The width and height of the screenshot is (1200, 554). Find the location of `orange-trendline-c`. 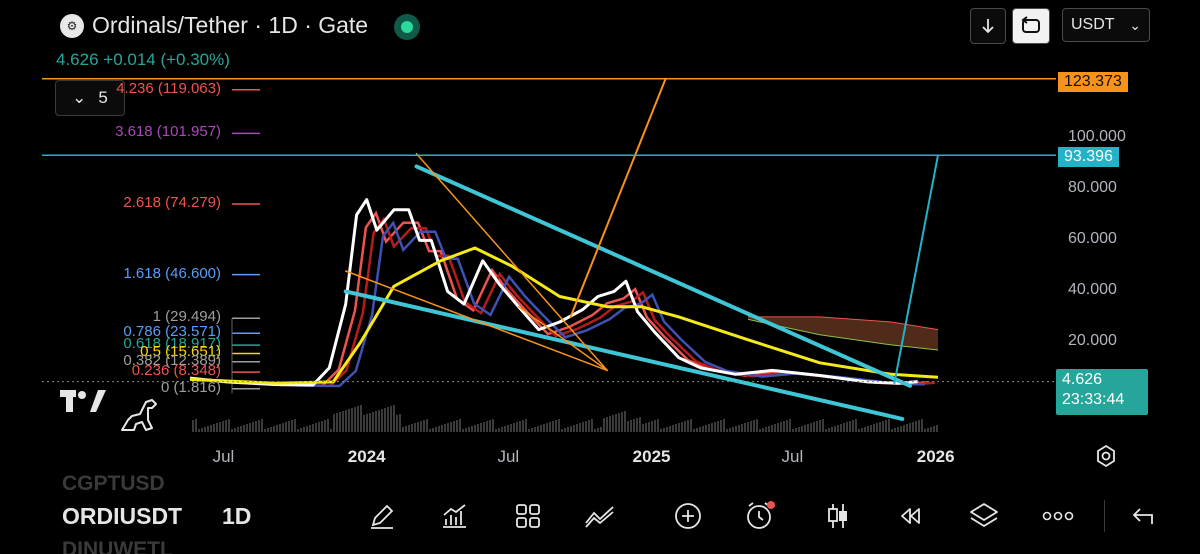

orange-trendline-c is located at coordinates (562, 338).